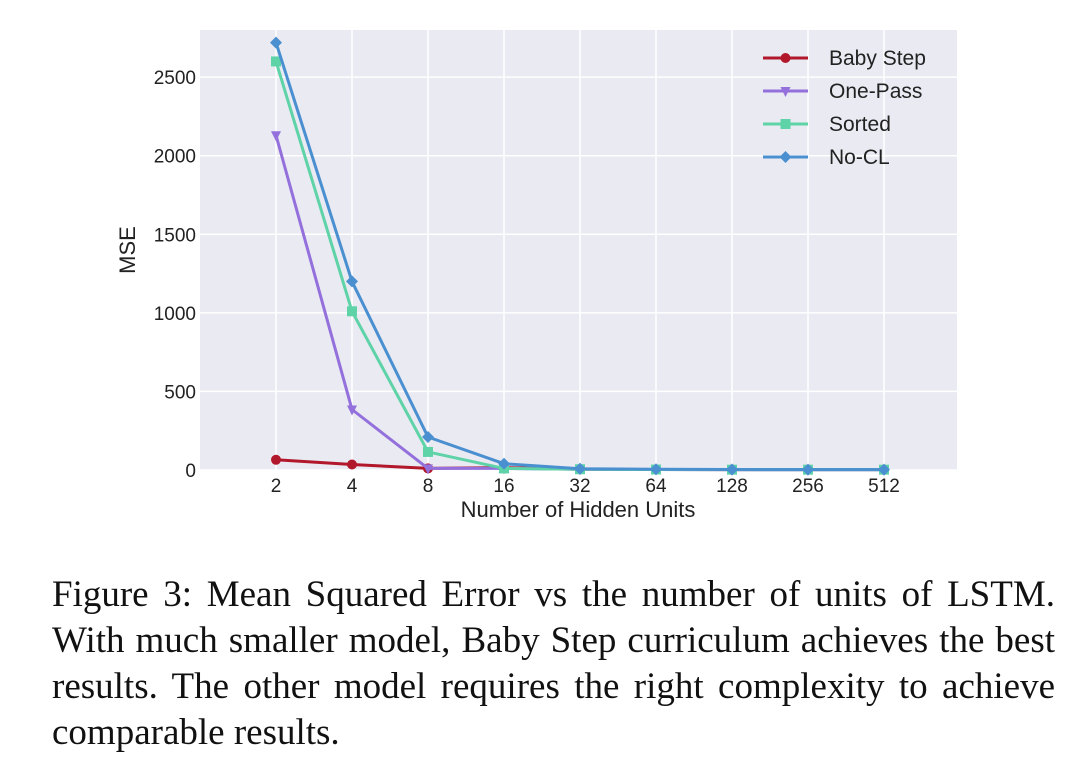 This screenshot has height=766, width=1070. Describe the element at coordinates (578, 509) in the screenshot. I see `x-axis-label: Number of Hidden Units` at that location.